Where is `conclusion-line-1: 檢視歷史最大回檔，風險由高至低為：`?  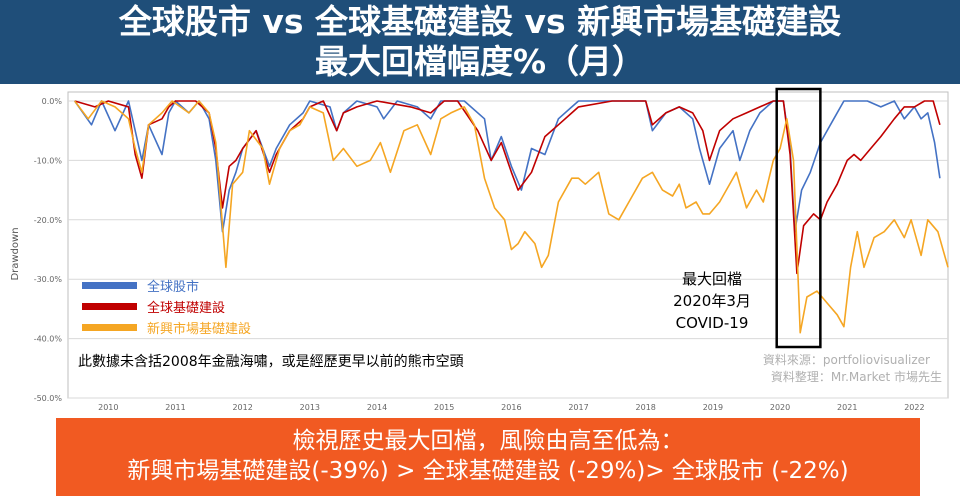 conclusion-line-1: 檢視歷史最大回檔，風險由高至低為： is located at coordinates (488, 441).